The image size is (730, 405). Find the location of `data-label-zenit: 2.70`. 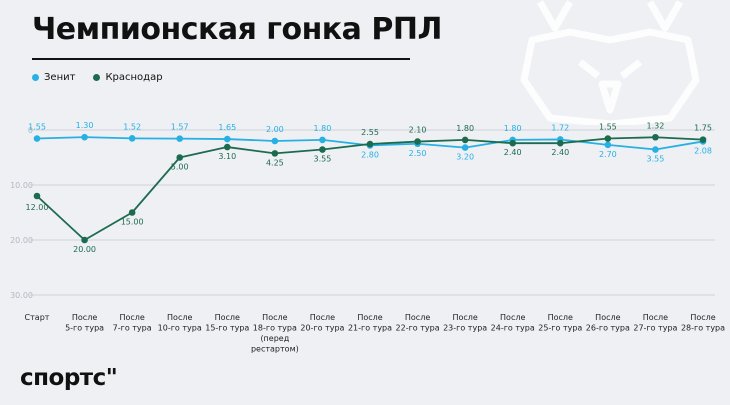

data-label-zenit: 2.70 is located at coordinates (608, 154).